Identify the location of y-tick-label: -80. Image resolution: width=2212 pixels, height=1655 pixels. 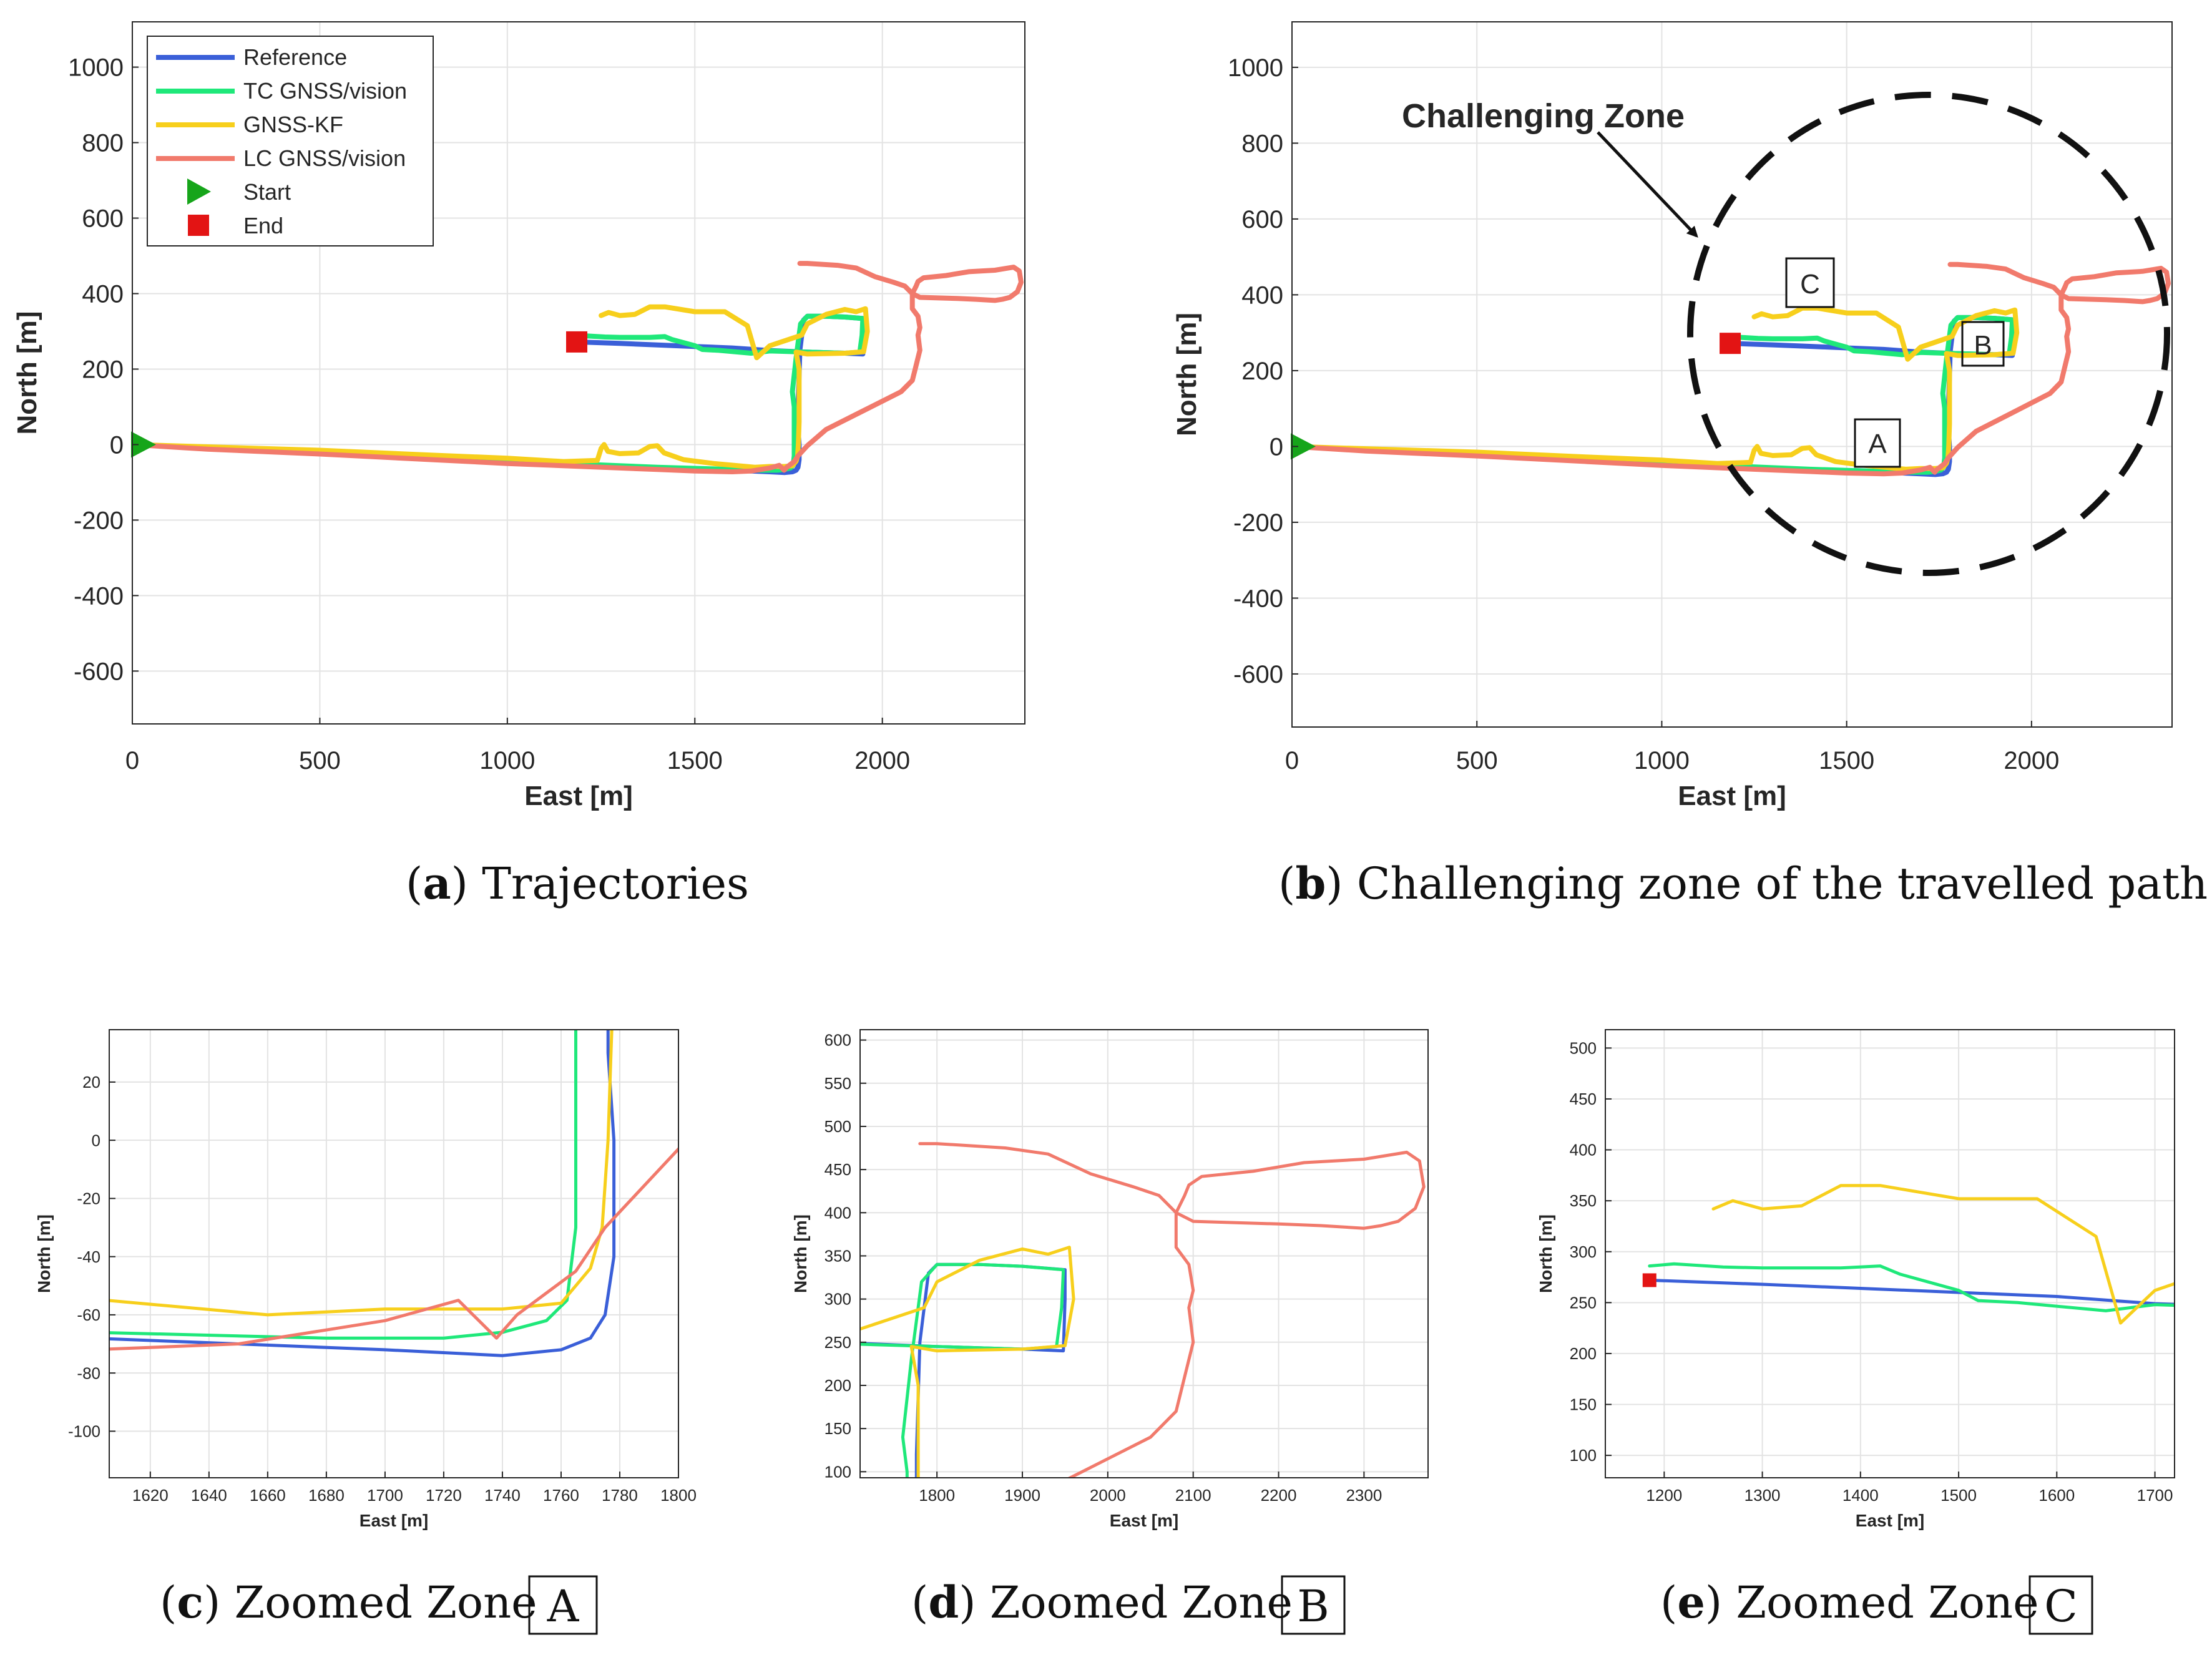
(89, 1373).